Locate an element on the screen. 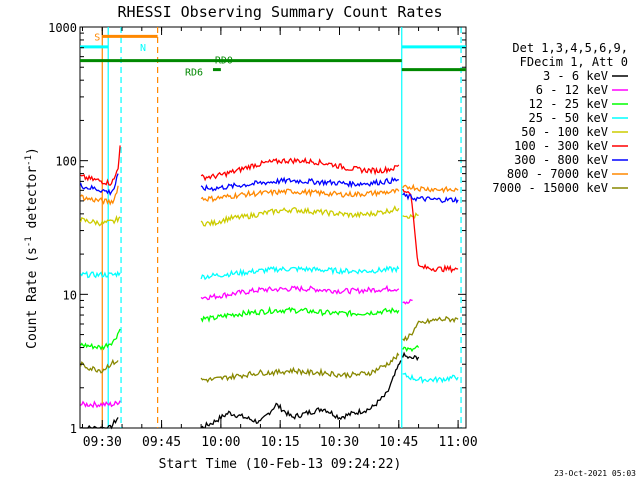 The width and height of the screenshot is (640, 480). y-axis-label: Count Rate (s-1 detector-1) is located at coordinates (32, 248).